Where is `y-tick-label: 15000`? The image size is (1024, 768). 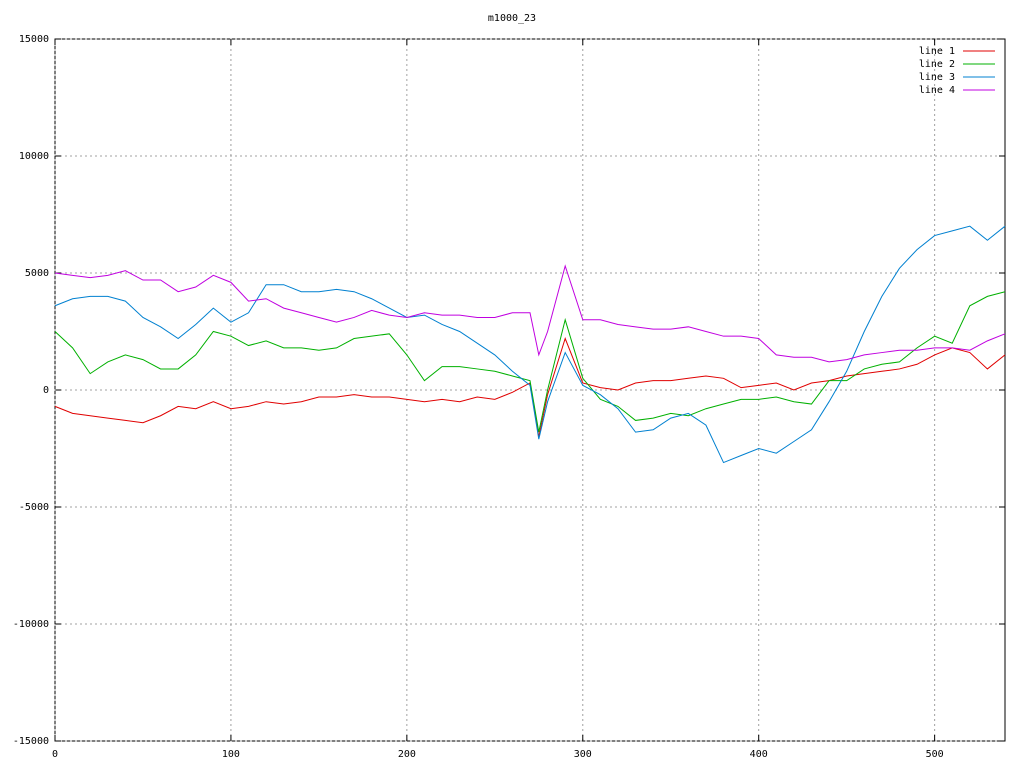 y-tick-label: 15000 is located at coordinates (34, 39).